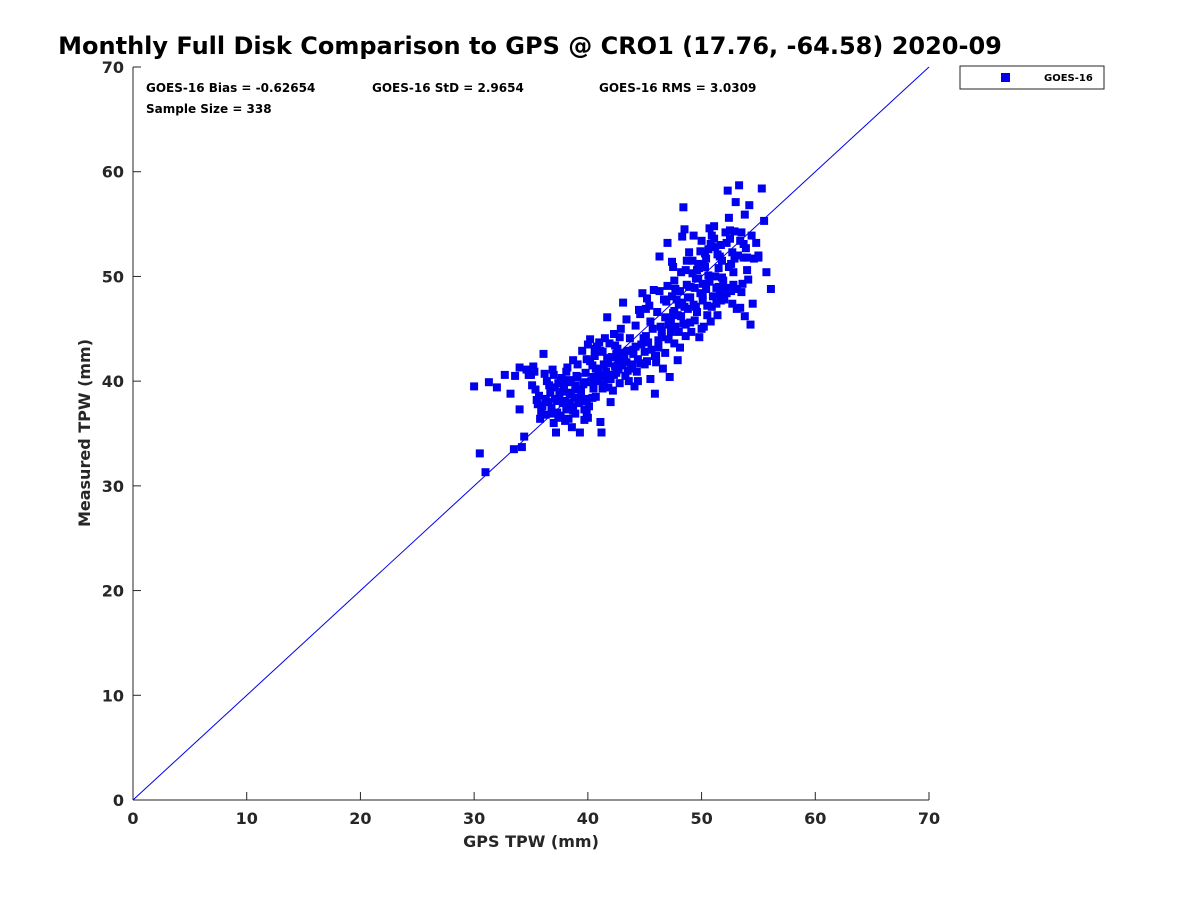 The height and width of the screenshot is (900, 1200). What do you see at coordinates (1032, 77) in the screenshot?
I see `legend: GOES-16` at bounding box center [1032, 77].